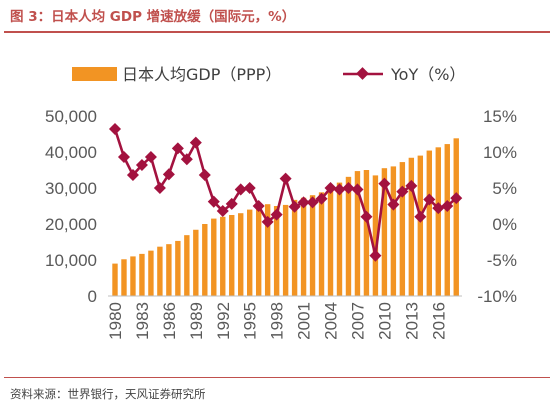 The height and width of the screenshot is (415, 554). Describe the element at coordinates (357, 321) in the screenshot. I see `x-tick-label: 2007` at that location.